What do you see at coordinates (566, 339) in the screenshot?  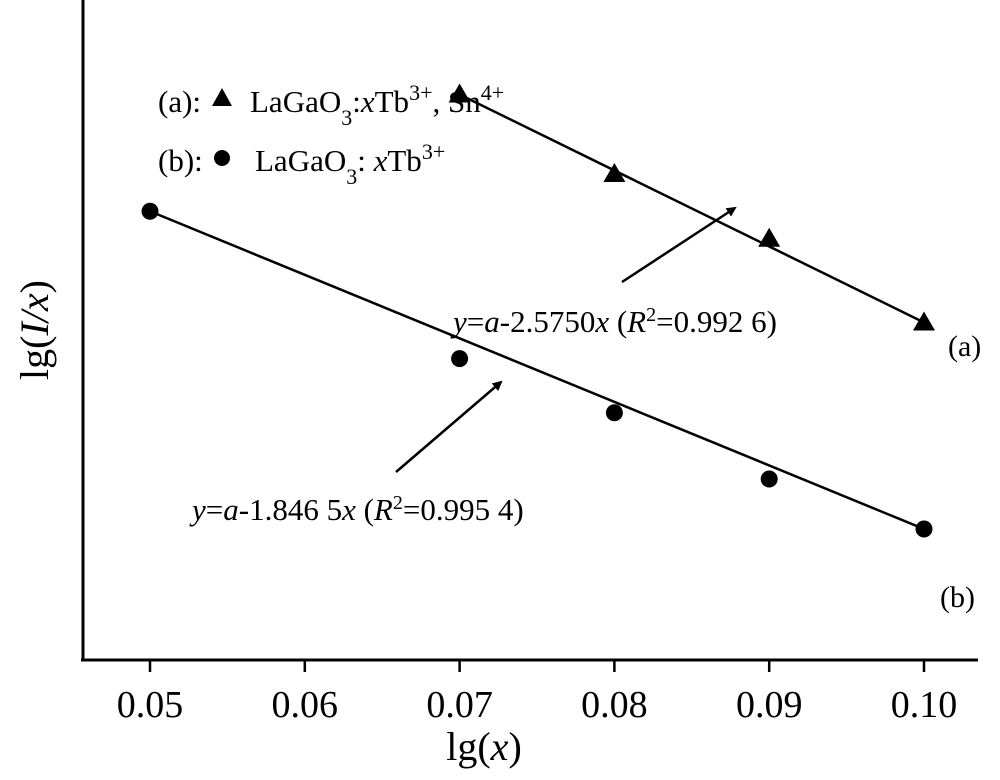 I see `pointer-arrows` at bounding box center [566, 339].